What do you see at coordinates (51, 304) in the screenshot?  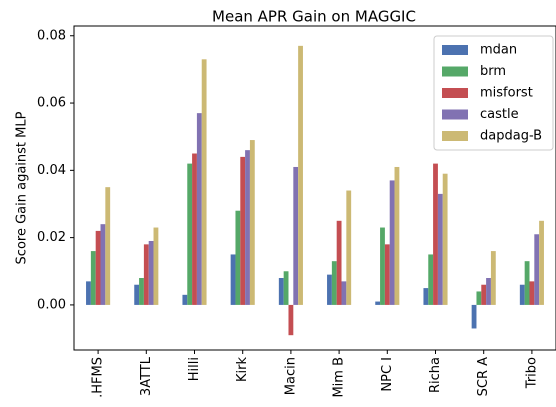 I see `y-tick-label: 0.00` at bounding box center [51, 304].